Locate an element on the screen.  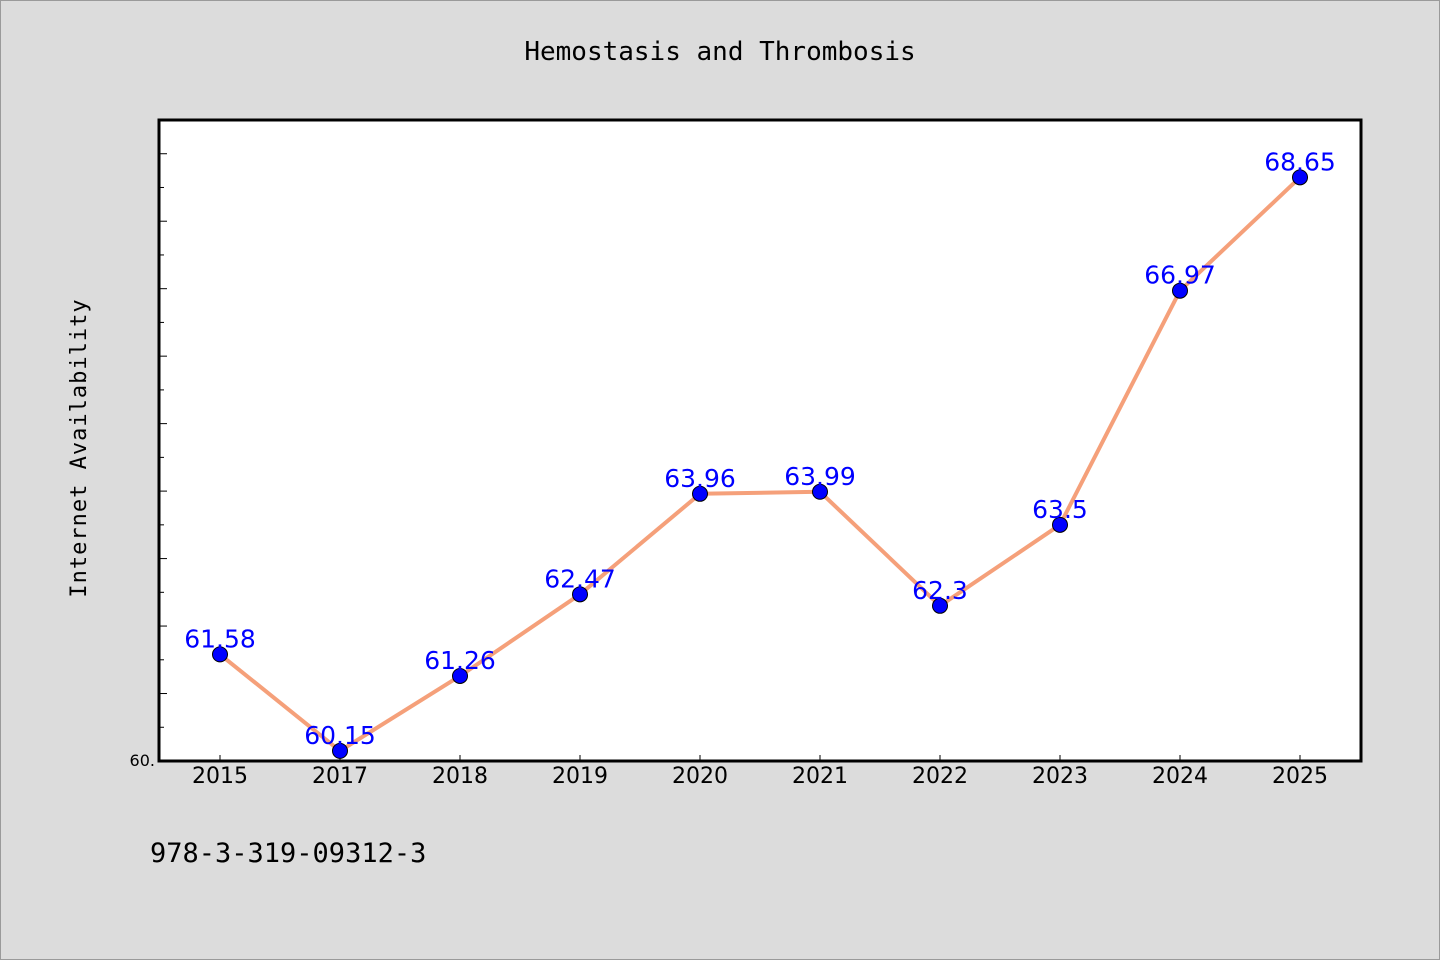
isbn-footer: 978-3-319-09312-3 is located at coordinates (288, 853).